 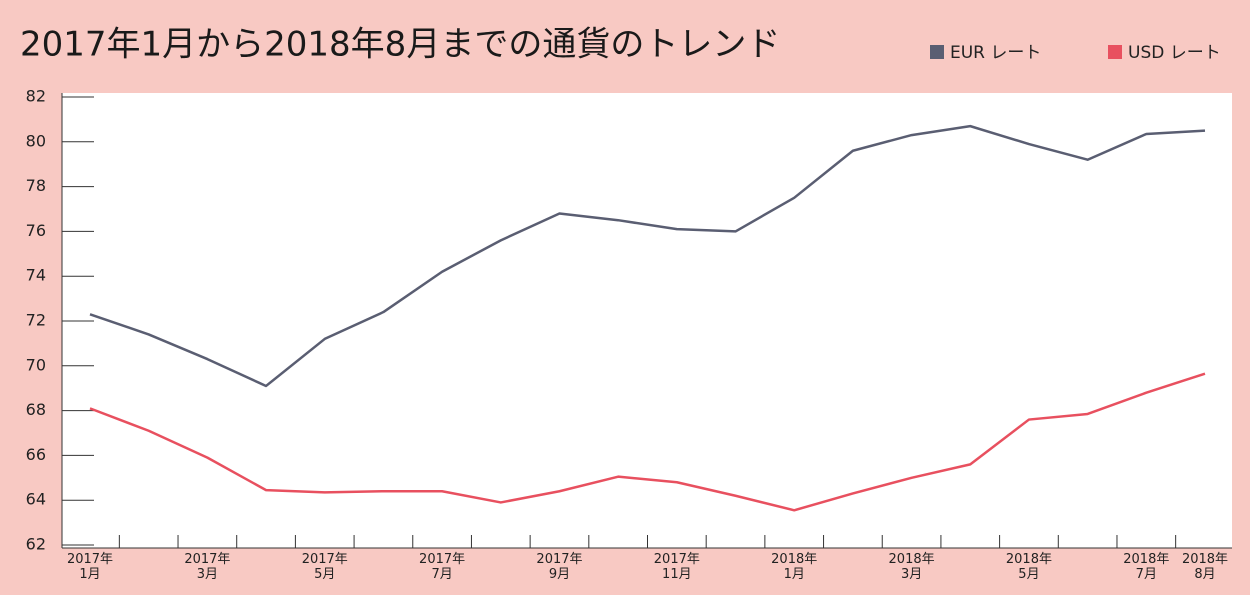 I want to click on y-tick-label: 76, so click(x=36, y=230).